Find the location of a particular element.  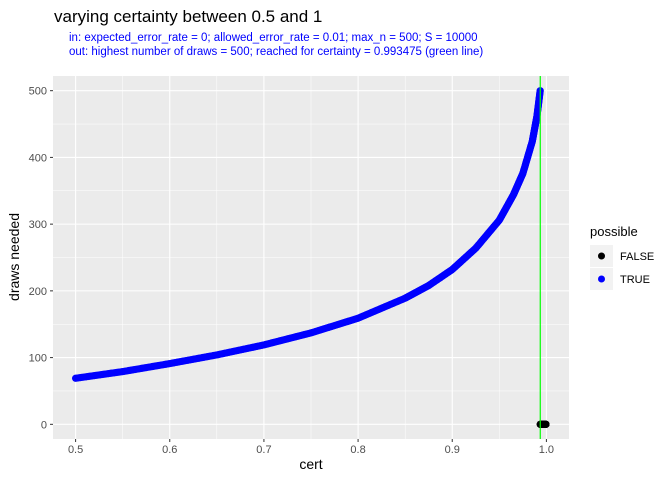

data-point is located at coordinates (546, 424).